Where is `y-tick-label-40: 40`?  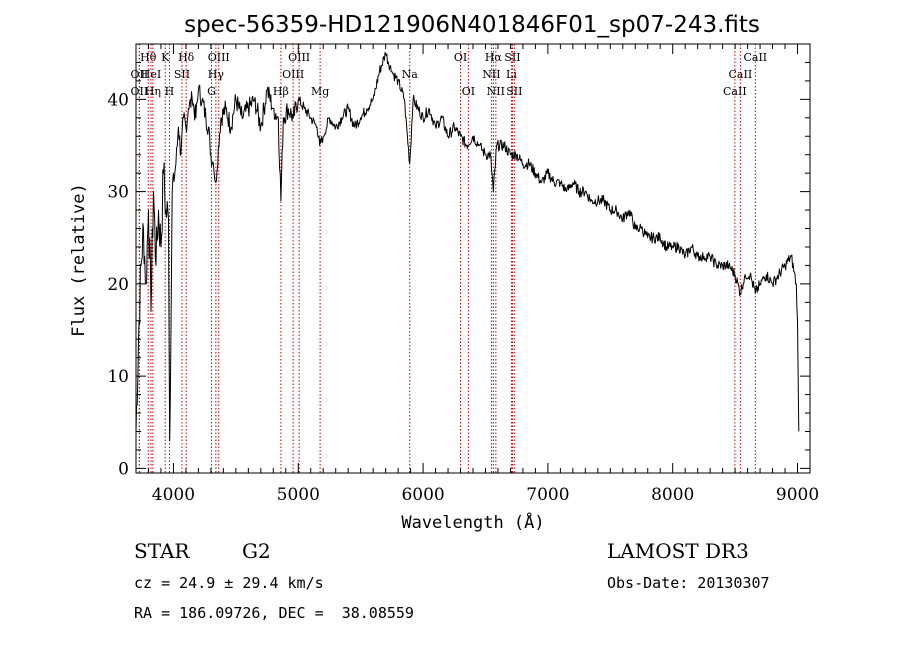 y-tick-label-40: 40 is located at coordinates (118, 100).